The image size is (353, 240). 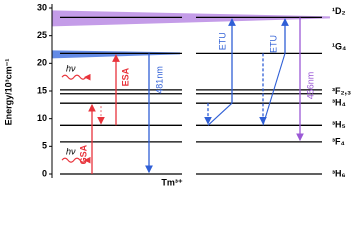 What do you see at coordinates (42, 118) in the screenshot?
I see `y-tick-label: 10` at bounding box center [42, 118].